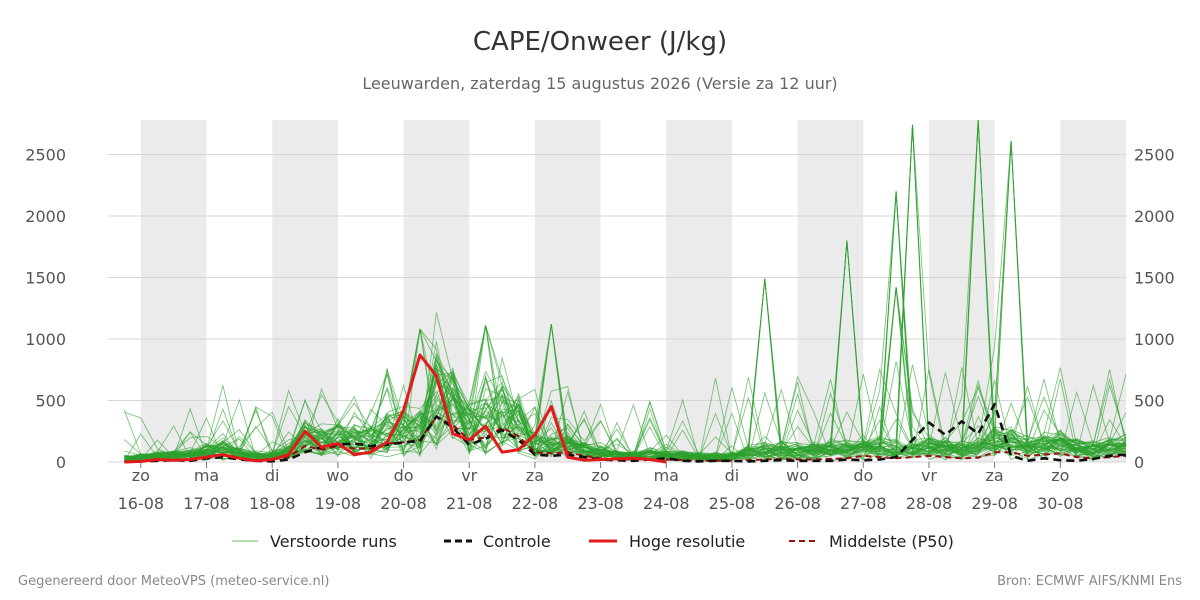 The image size is (1200, 600). Describe the element at coordinates (1060, 503) in the screenshot. I see `x-tick-date-14: 30-08` at that location.